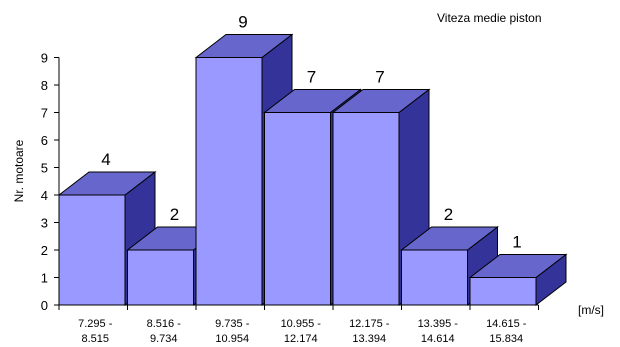 The height and width of the screenshot is (347, 620). I want to click on x-tick-label: 14.615 -15.834, so click(506, 331).